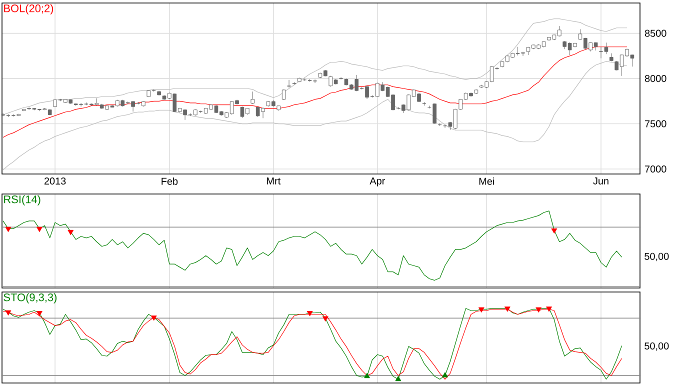  I want to click on x-tick-label: Apr, so click(378, 182).